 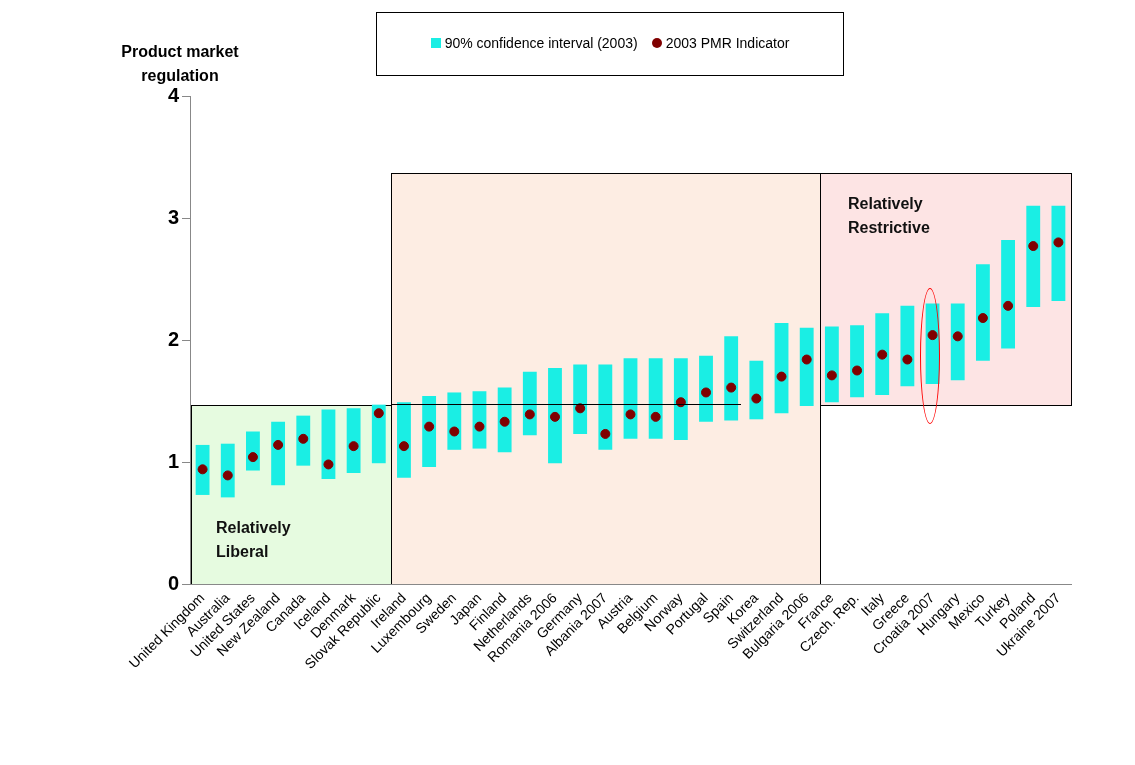 I want to click on y-tick-label: 1, so click(x=173, y=460).